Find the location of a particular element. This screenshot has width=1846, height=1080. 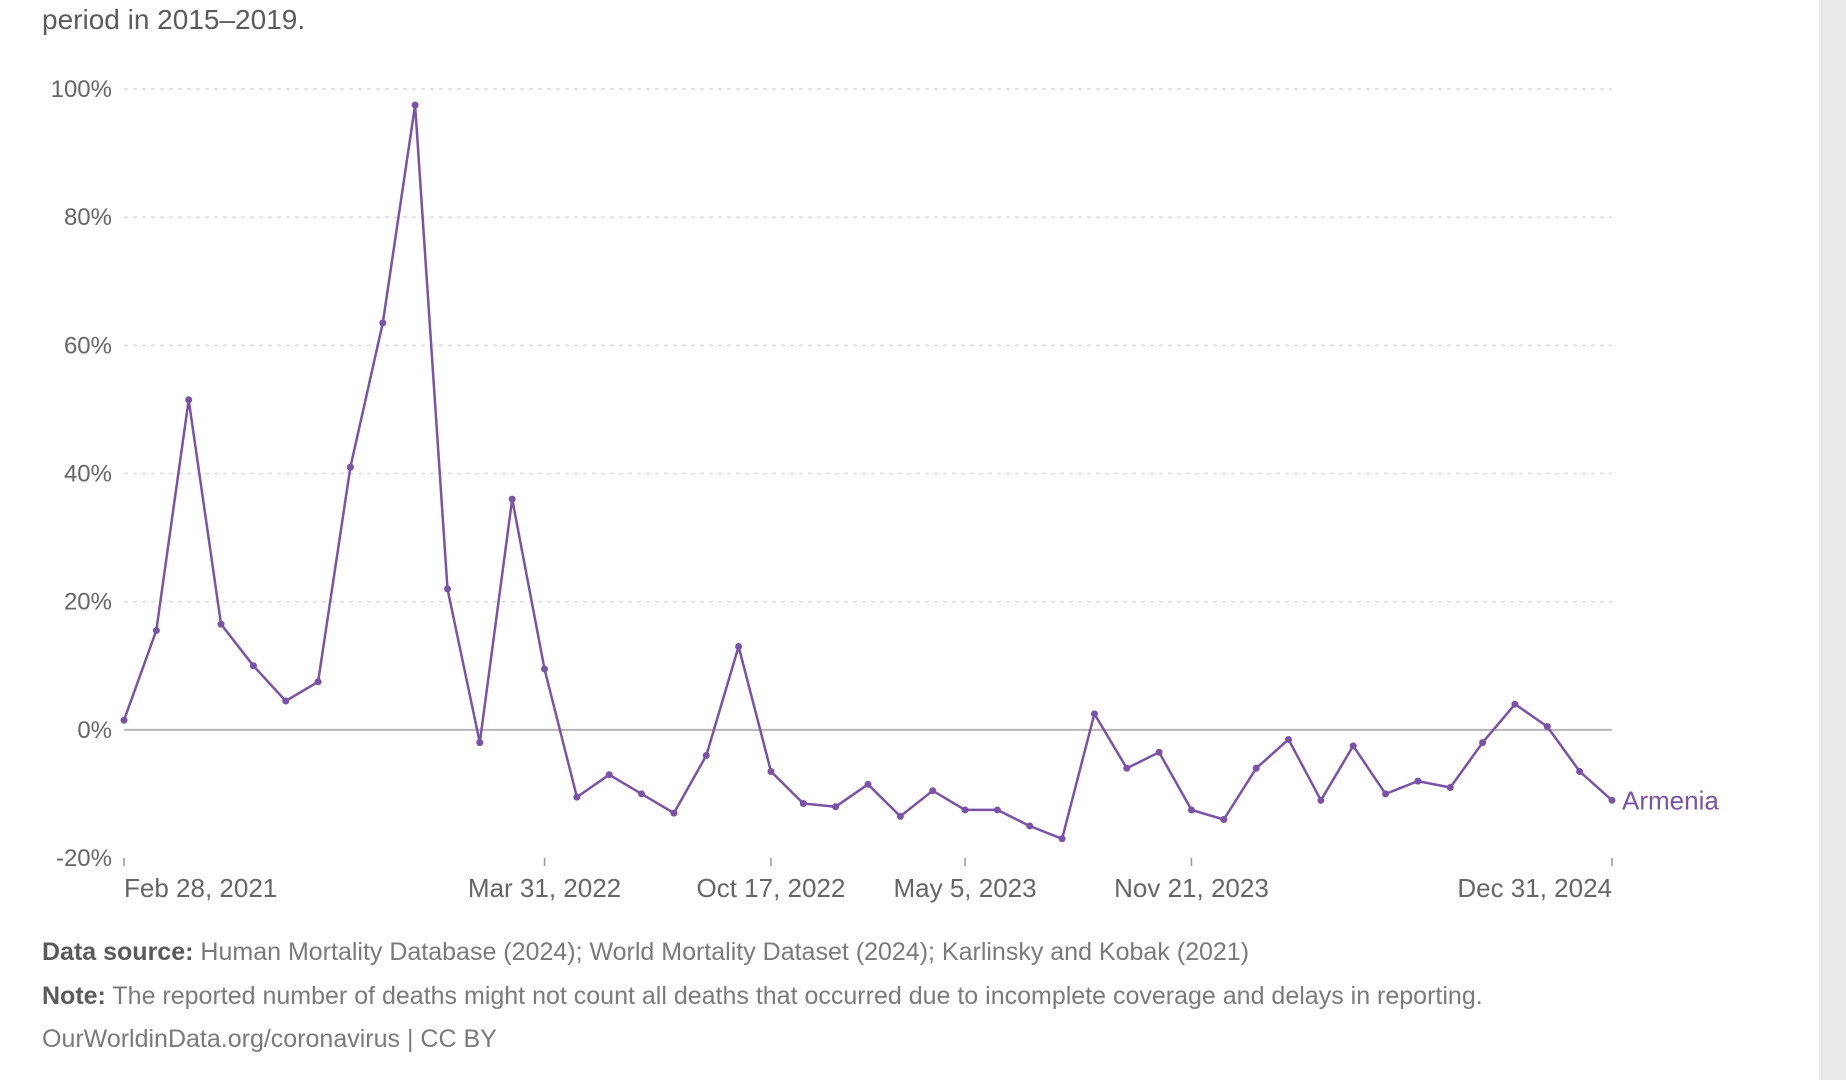

x-tick-label: Oct 17, 2022 is located at coordinates (771, 888).